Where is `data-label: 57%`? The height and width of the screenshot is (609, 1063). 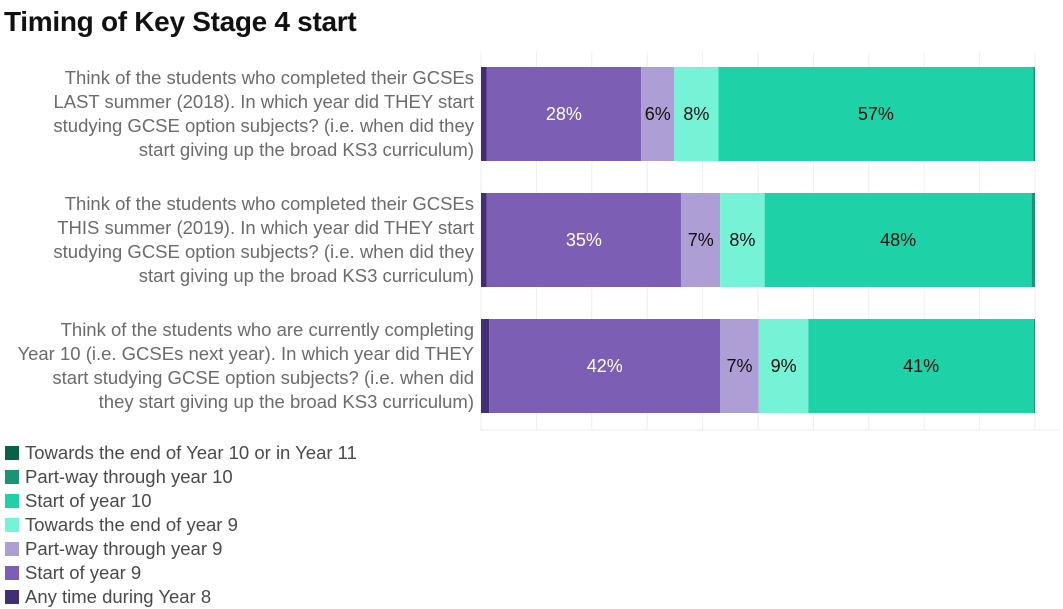
data-label: 57% is located at coordinates (876, 114).